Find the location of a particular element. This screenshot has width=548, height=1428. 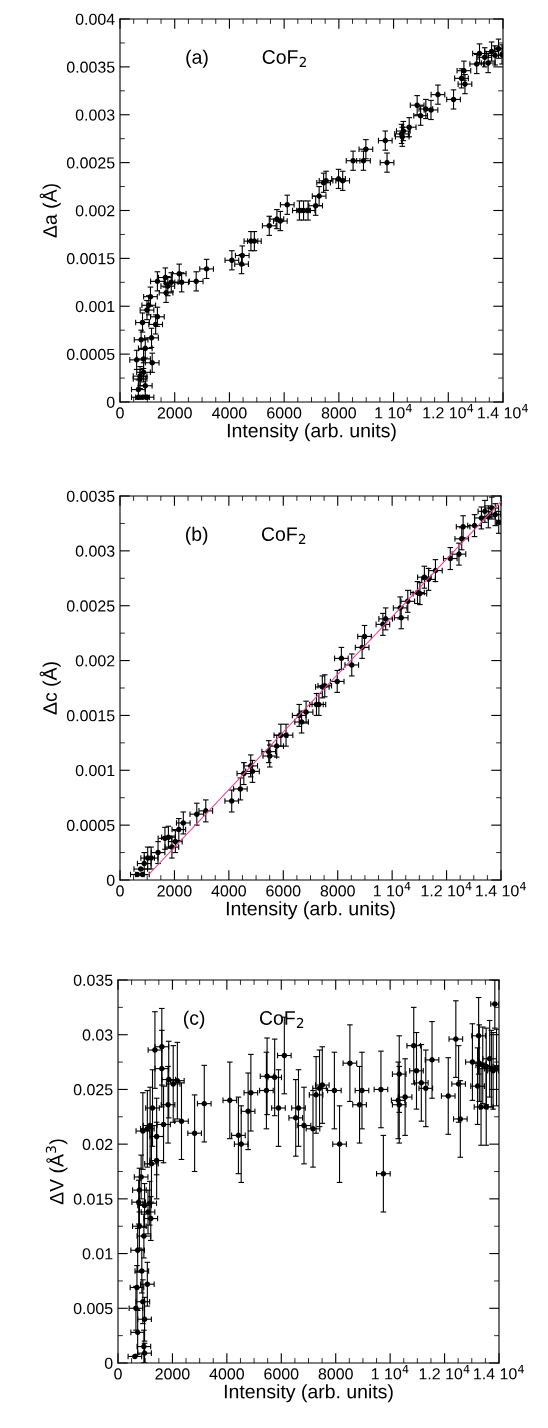

y-tick-label: 0.004 is located at coordinates (95, 19).